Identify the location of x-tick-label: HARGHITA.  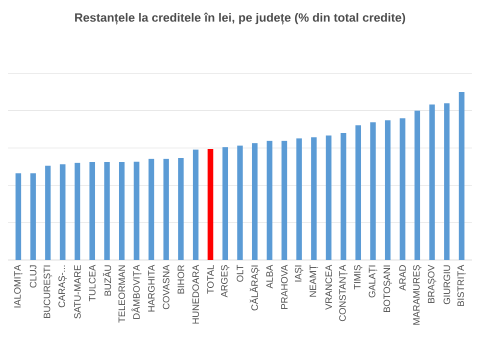
(151, 288).